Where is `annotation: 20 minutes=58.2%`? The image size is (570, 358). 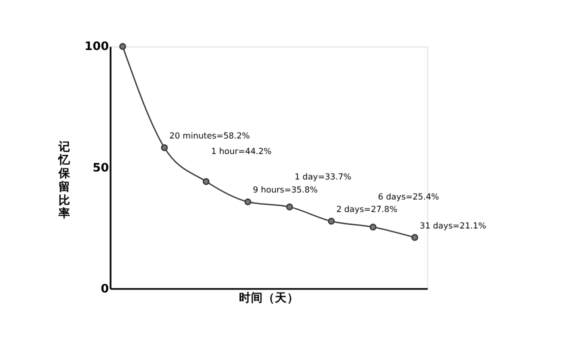 annotation: 20 minutes=58.2% is located at coordinates (209, 135).